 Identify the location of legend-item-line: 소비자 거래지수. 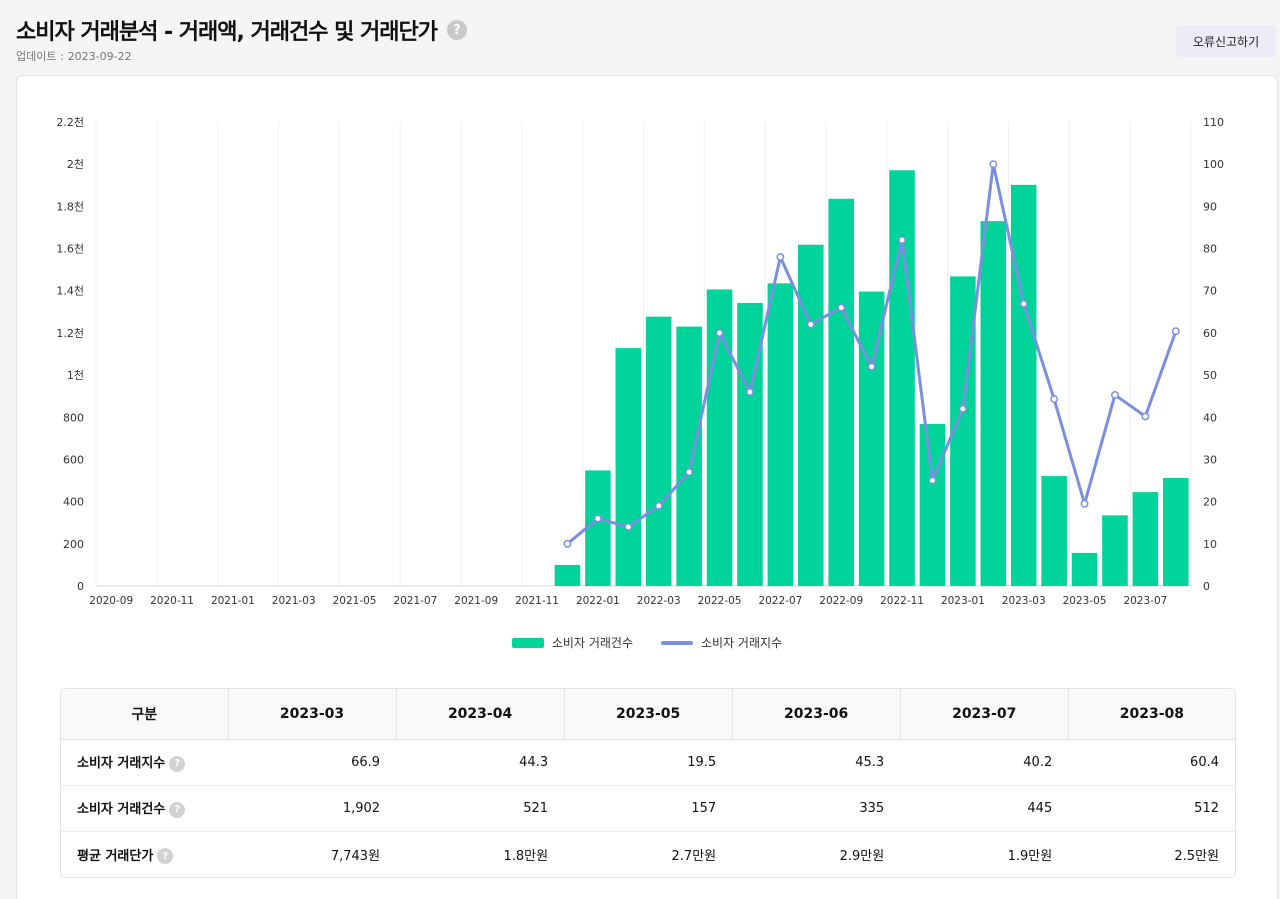
(721, 642).